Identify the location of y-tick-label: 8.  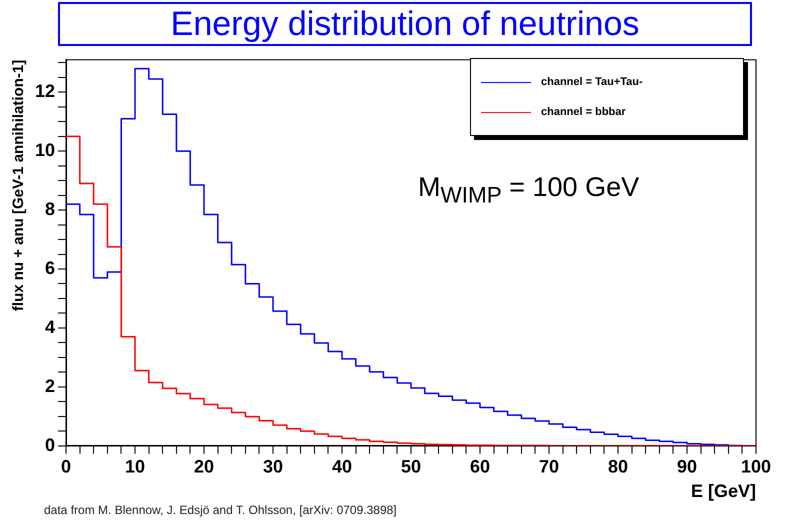
(50, 209).